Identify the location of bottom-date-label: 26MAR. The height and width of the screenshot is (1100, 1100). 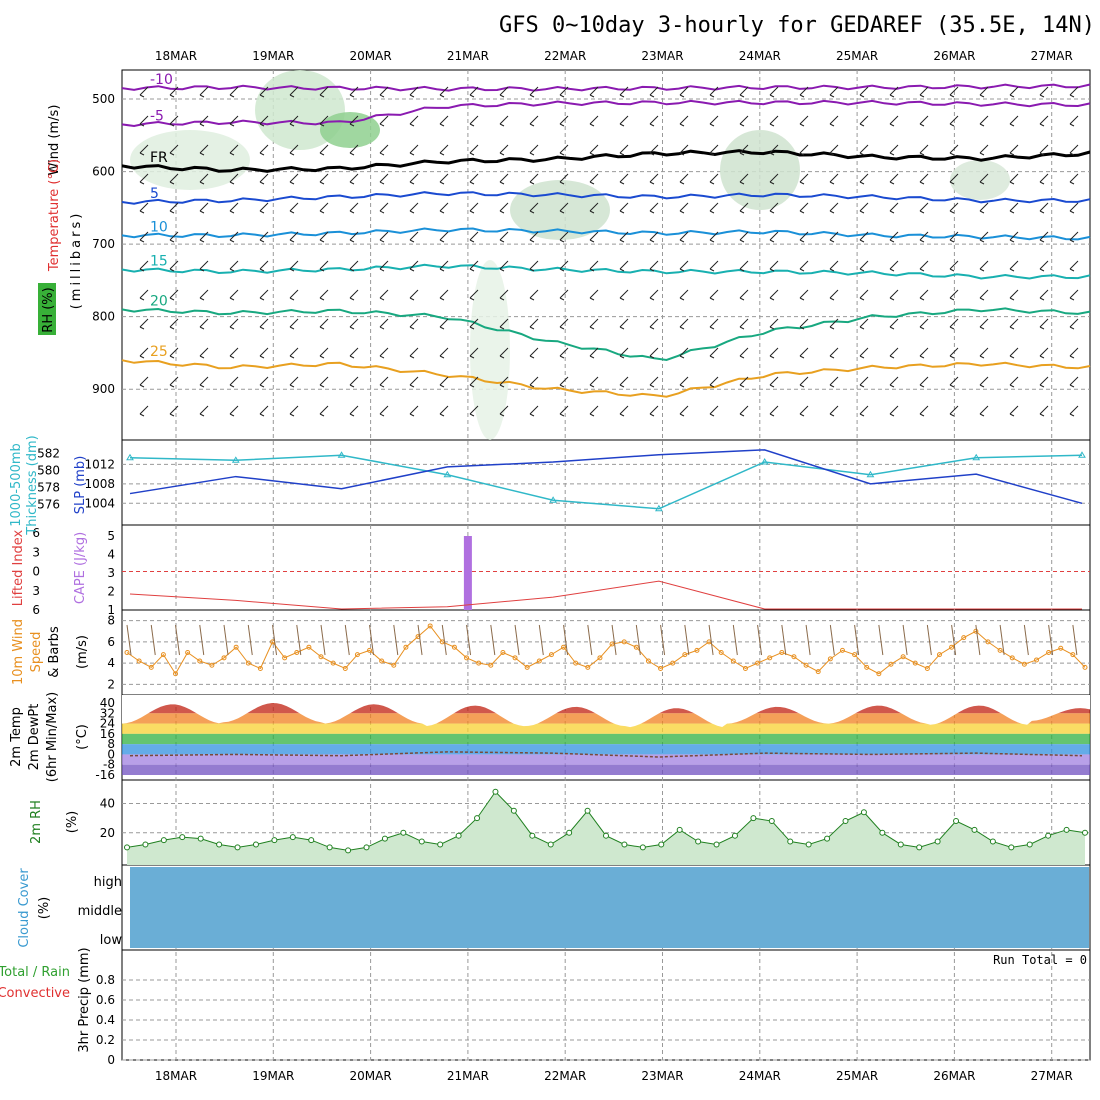
(954, 1076).